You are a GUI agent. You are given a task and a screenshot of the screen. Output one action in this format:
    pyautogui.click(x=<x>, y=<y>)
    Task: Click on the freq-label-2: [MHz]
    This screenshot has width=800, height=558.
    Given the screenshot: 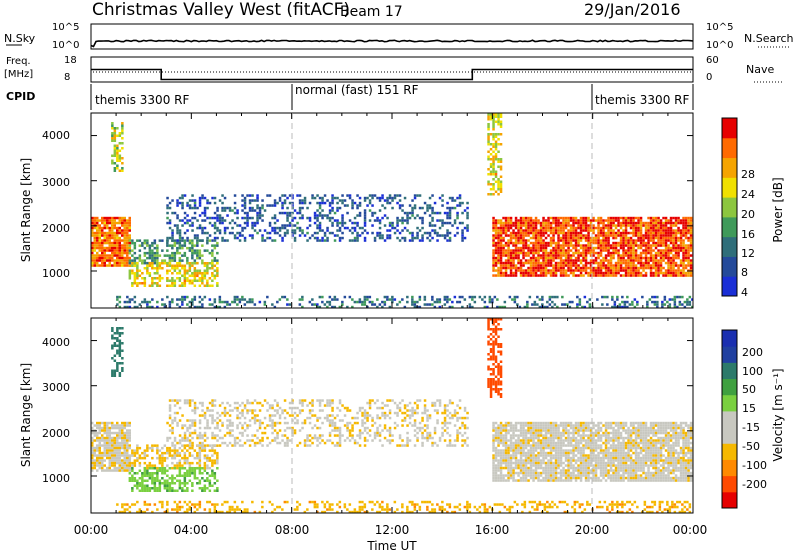 What is the action you would take?
    pyautogui.click(x=18, y=74)
    